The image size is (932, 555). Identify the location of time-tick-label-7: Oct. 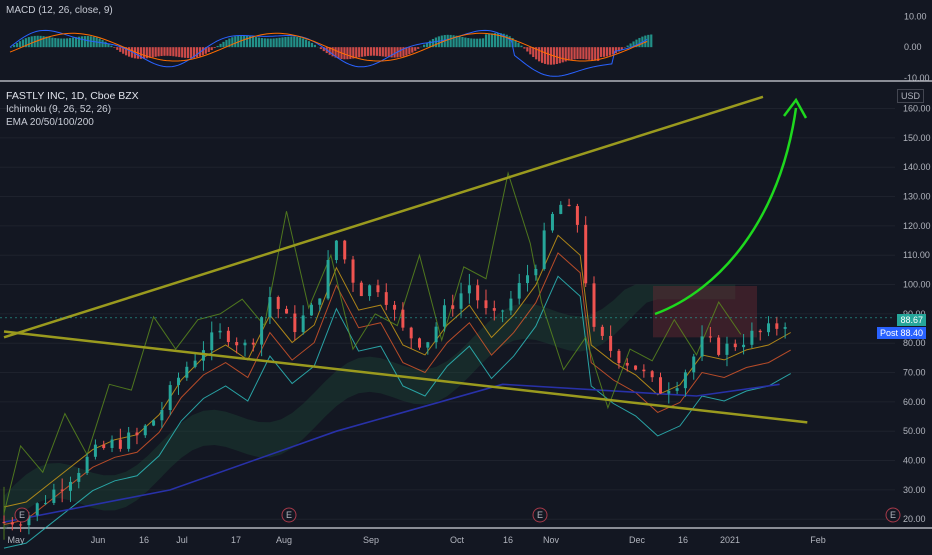
(457, 540).